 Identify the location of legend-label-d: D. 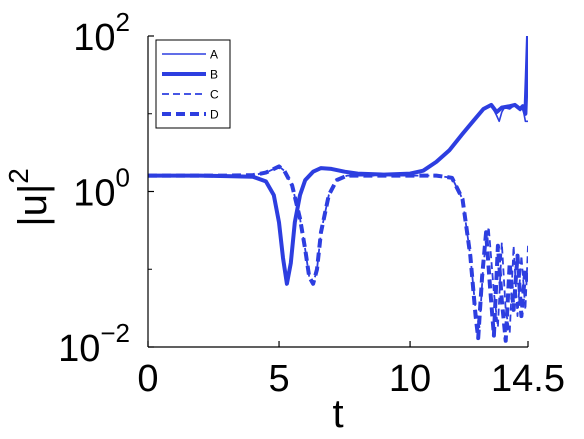
(214, 115).